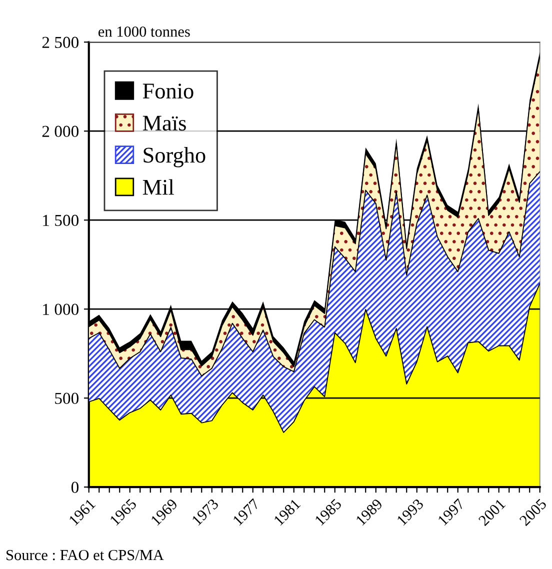 The height and width of the screenshot is (569, 552). What do you see at coordinates (158, 187) in the screenshot?
I see `legend-label: Mil` at bounding box center [158, 187].